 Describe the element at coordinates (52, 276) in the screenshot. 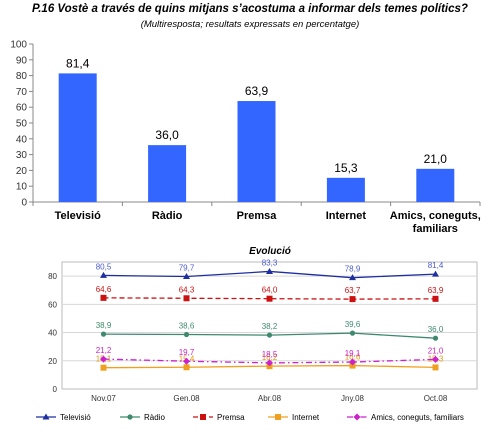

I see `line-y-tick-label: 80` at that location.